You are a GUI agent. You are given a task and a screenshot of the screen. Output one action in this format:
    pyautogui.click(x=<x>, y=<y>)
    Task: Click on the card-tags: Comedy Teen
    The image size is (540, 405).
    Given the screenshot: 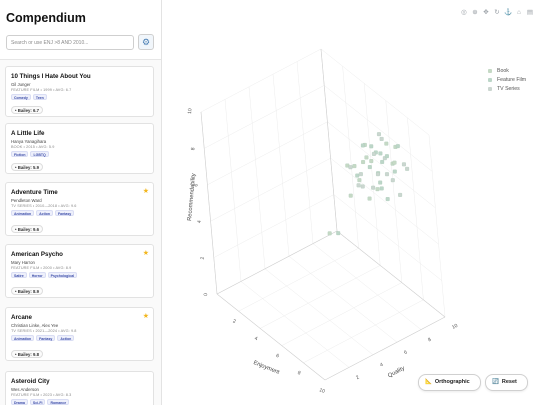 What is the action you would take?
    pyautogui.click(x=30, y=97)
    